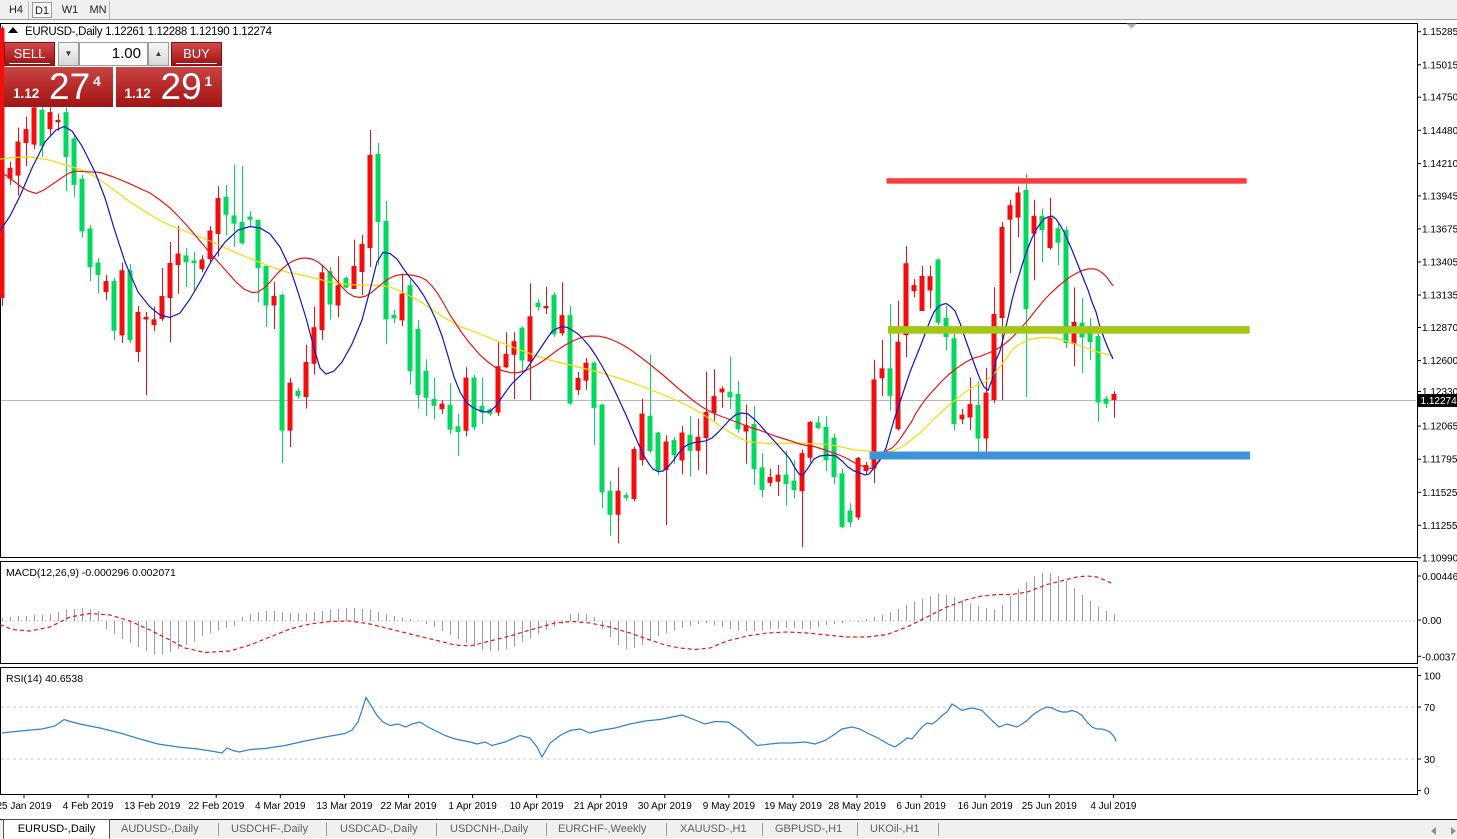  What do you see at coordinates (1439, 558) in the screenshot?
I see `svg-text: 1.10990` at bounding box center [1439, 558].